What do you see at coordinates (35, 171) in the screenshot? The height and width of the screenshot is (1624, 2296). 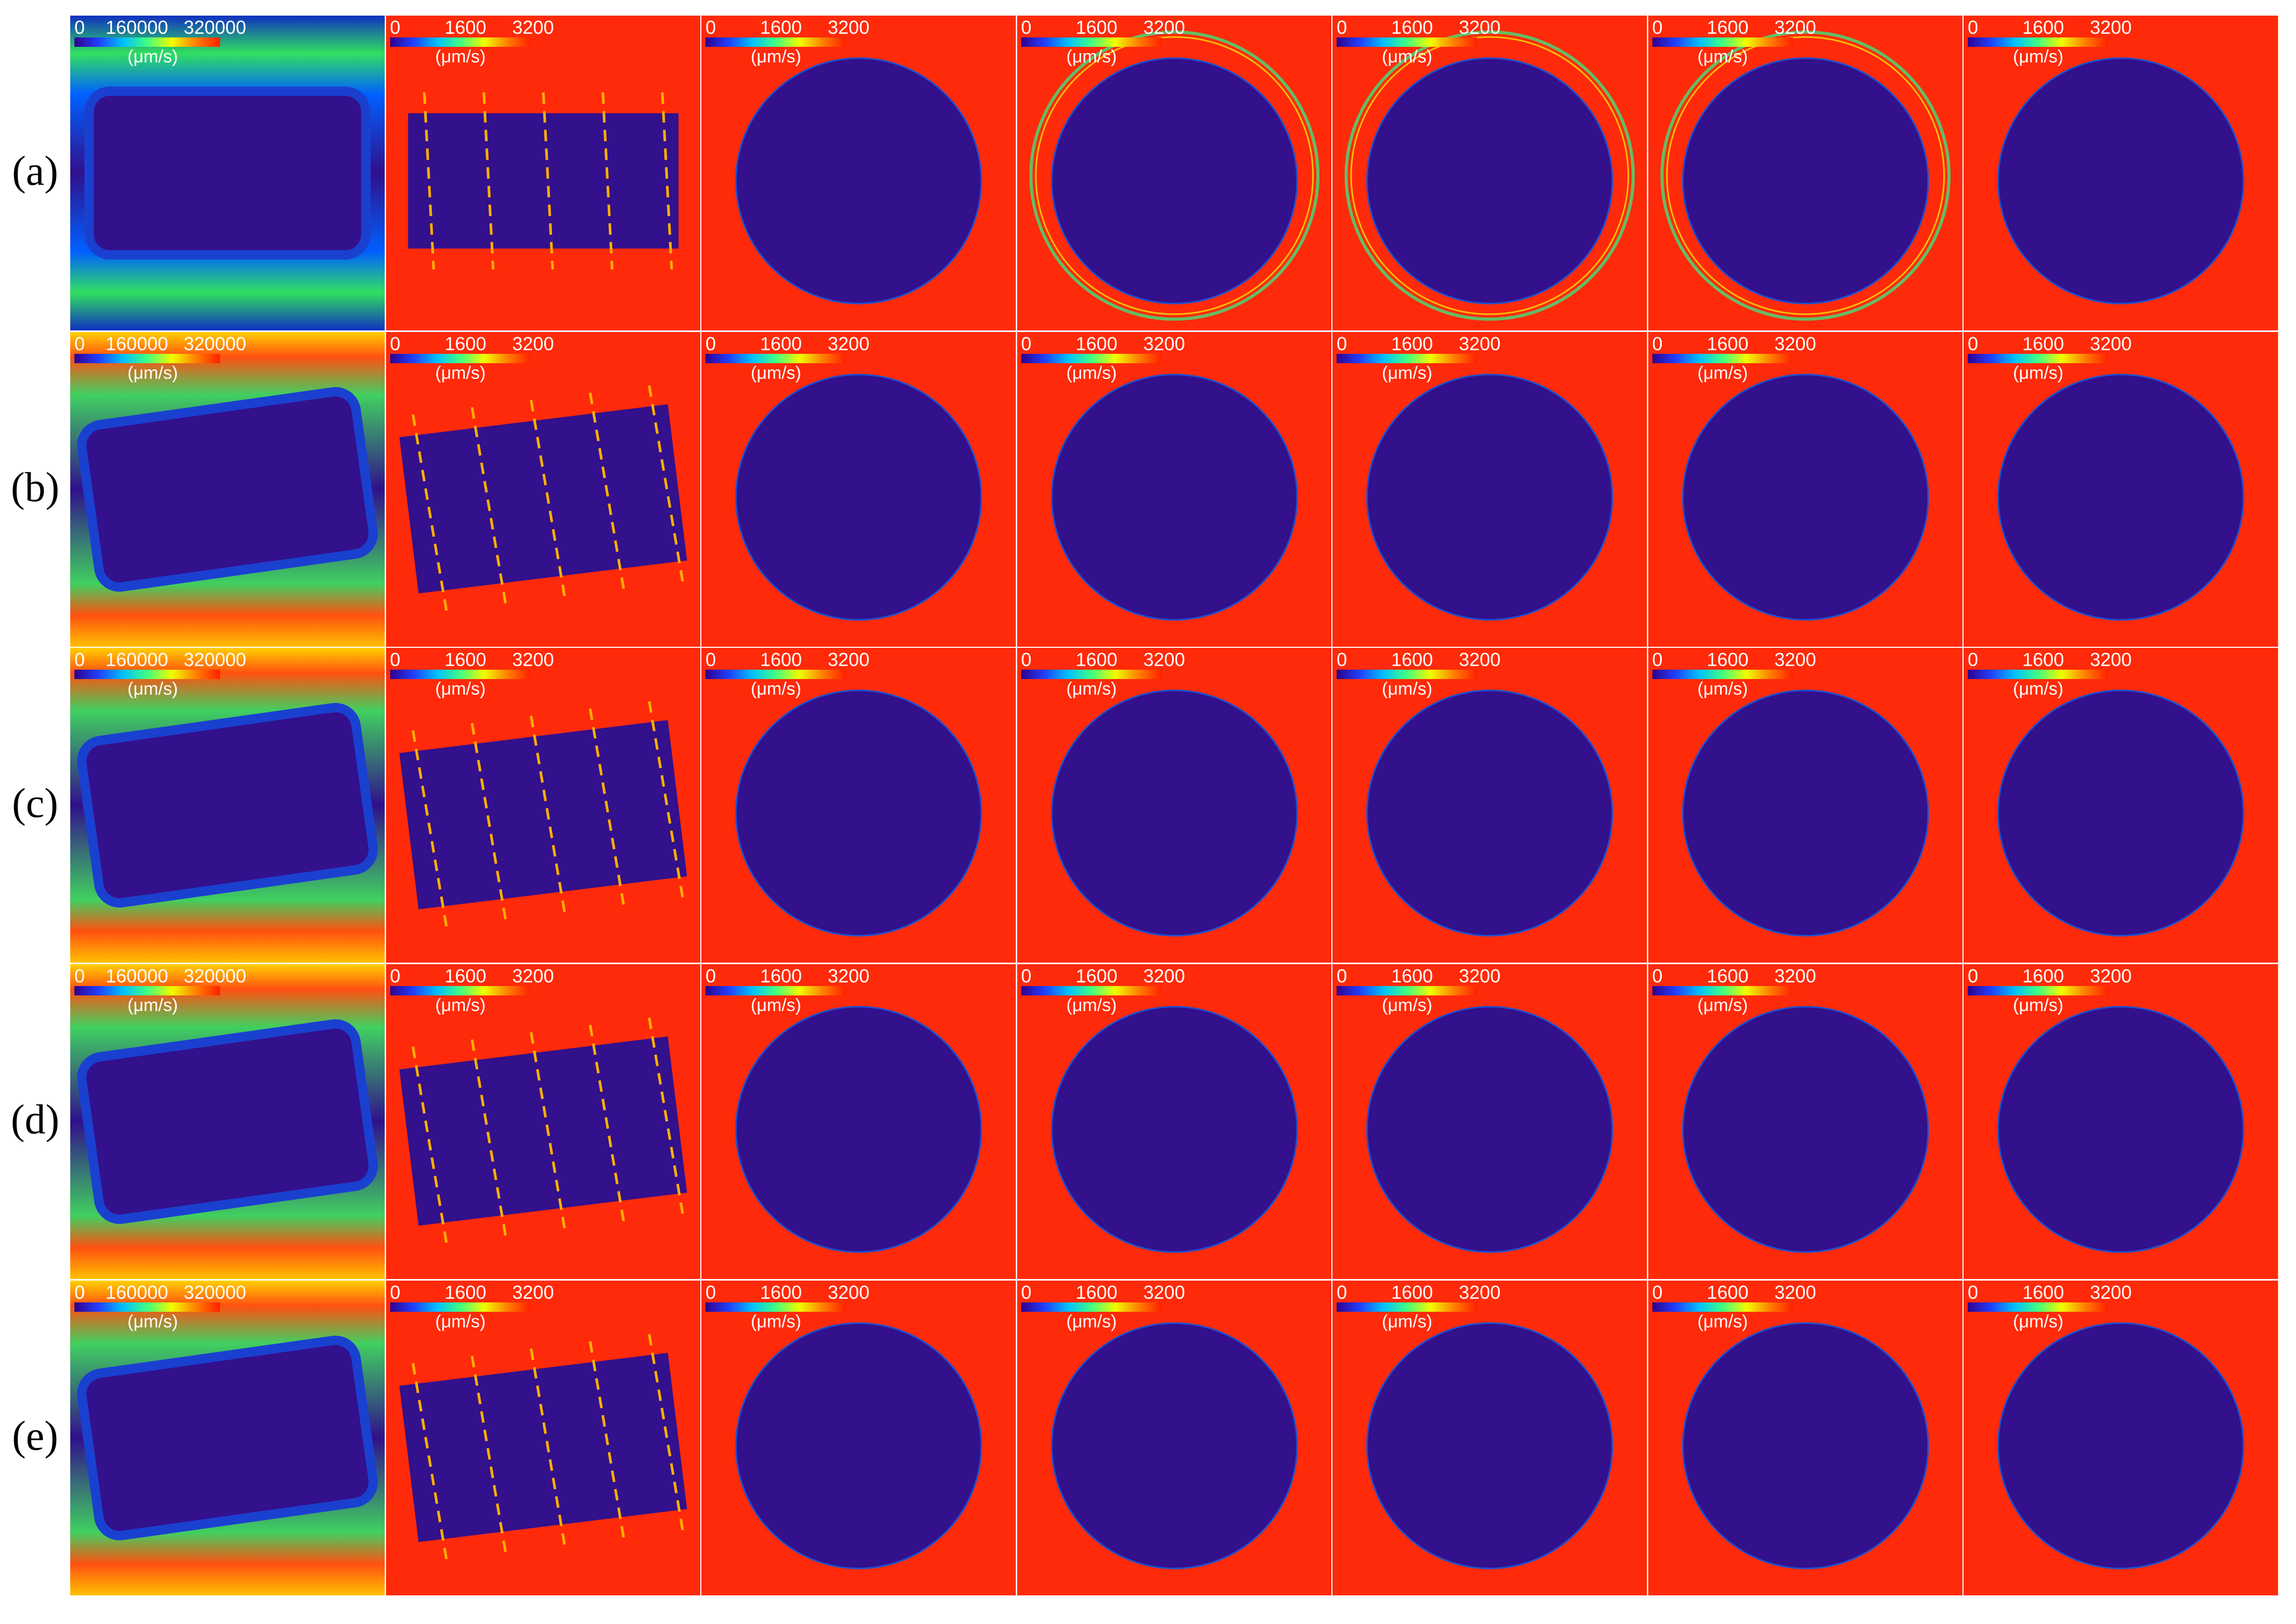 I see `row-label: (a)` at bounding box center [35, 171].